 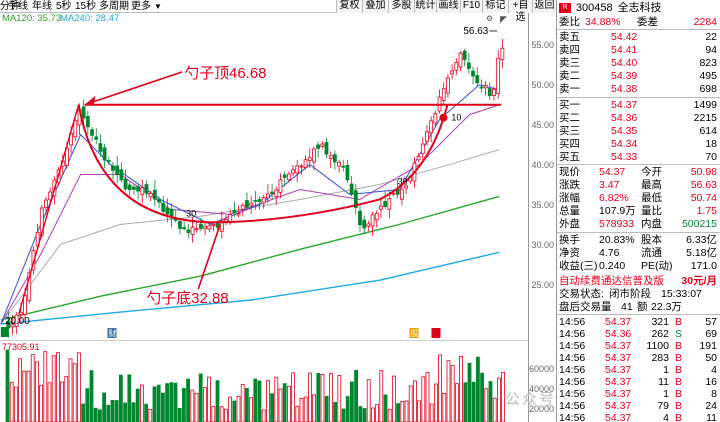 I want to click on draw-line-button: 画线, so click(x=448, y=6).